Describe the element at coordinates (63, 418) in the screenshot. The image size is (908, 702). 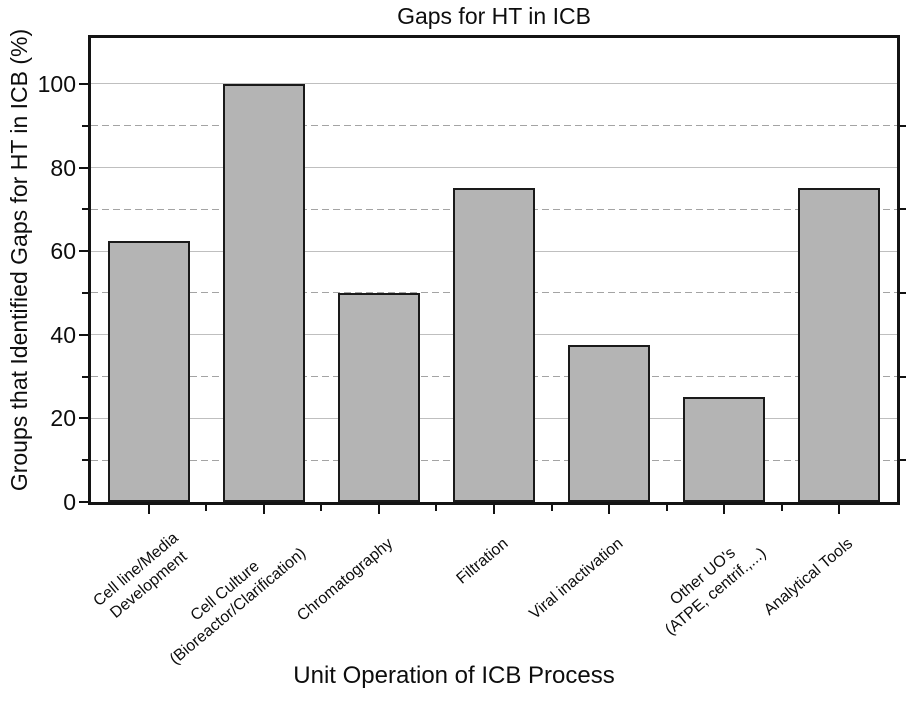
I see `y-tick-label: 20` at that location.